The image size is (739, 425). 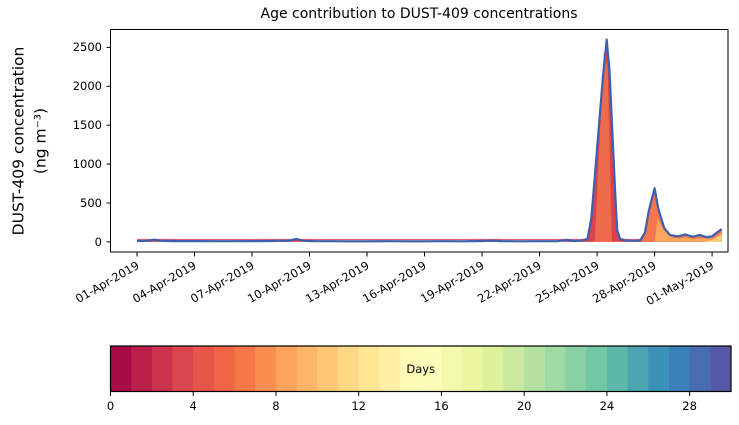 I want to click on colorbar-frame, so click(x=420, y=369).